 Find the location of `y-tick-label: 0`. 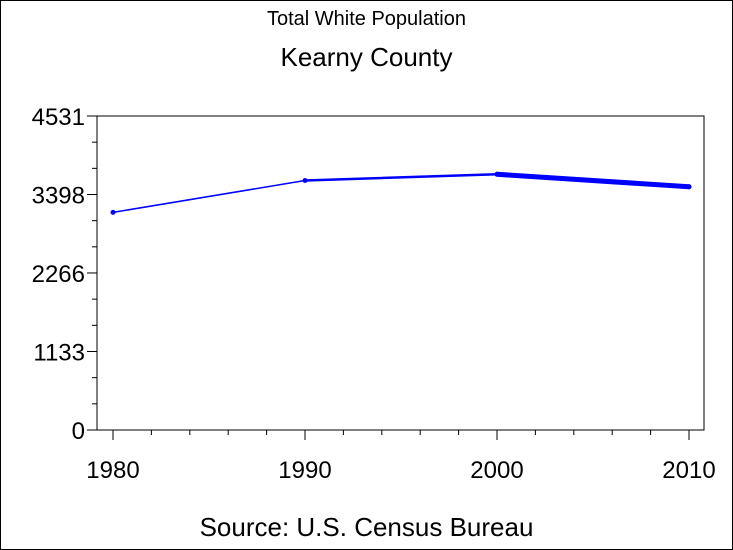

y-tick-label: 0 is located at coordinates (78, 431).